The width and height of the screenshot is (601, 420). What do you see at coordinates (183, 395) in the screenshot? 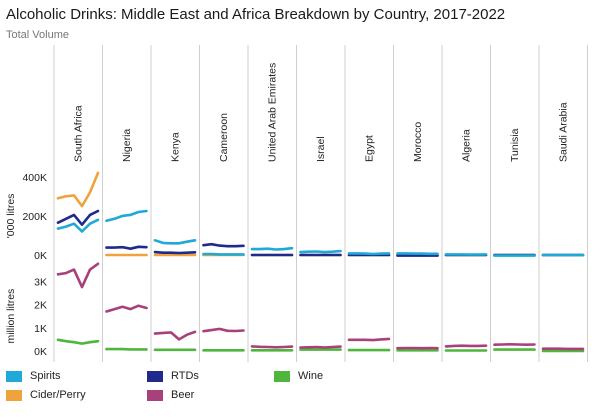
I see `legend-label-beer: Beer` at bounding box center [183, 395].